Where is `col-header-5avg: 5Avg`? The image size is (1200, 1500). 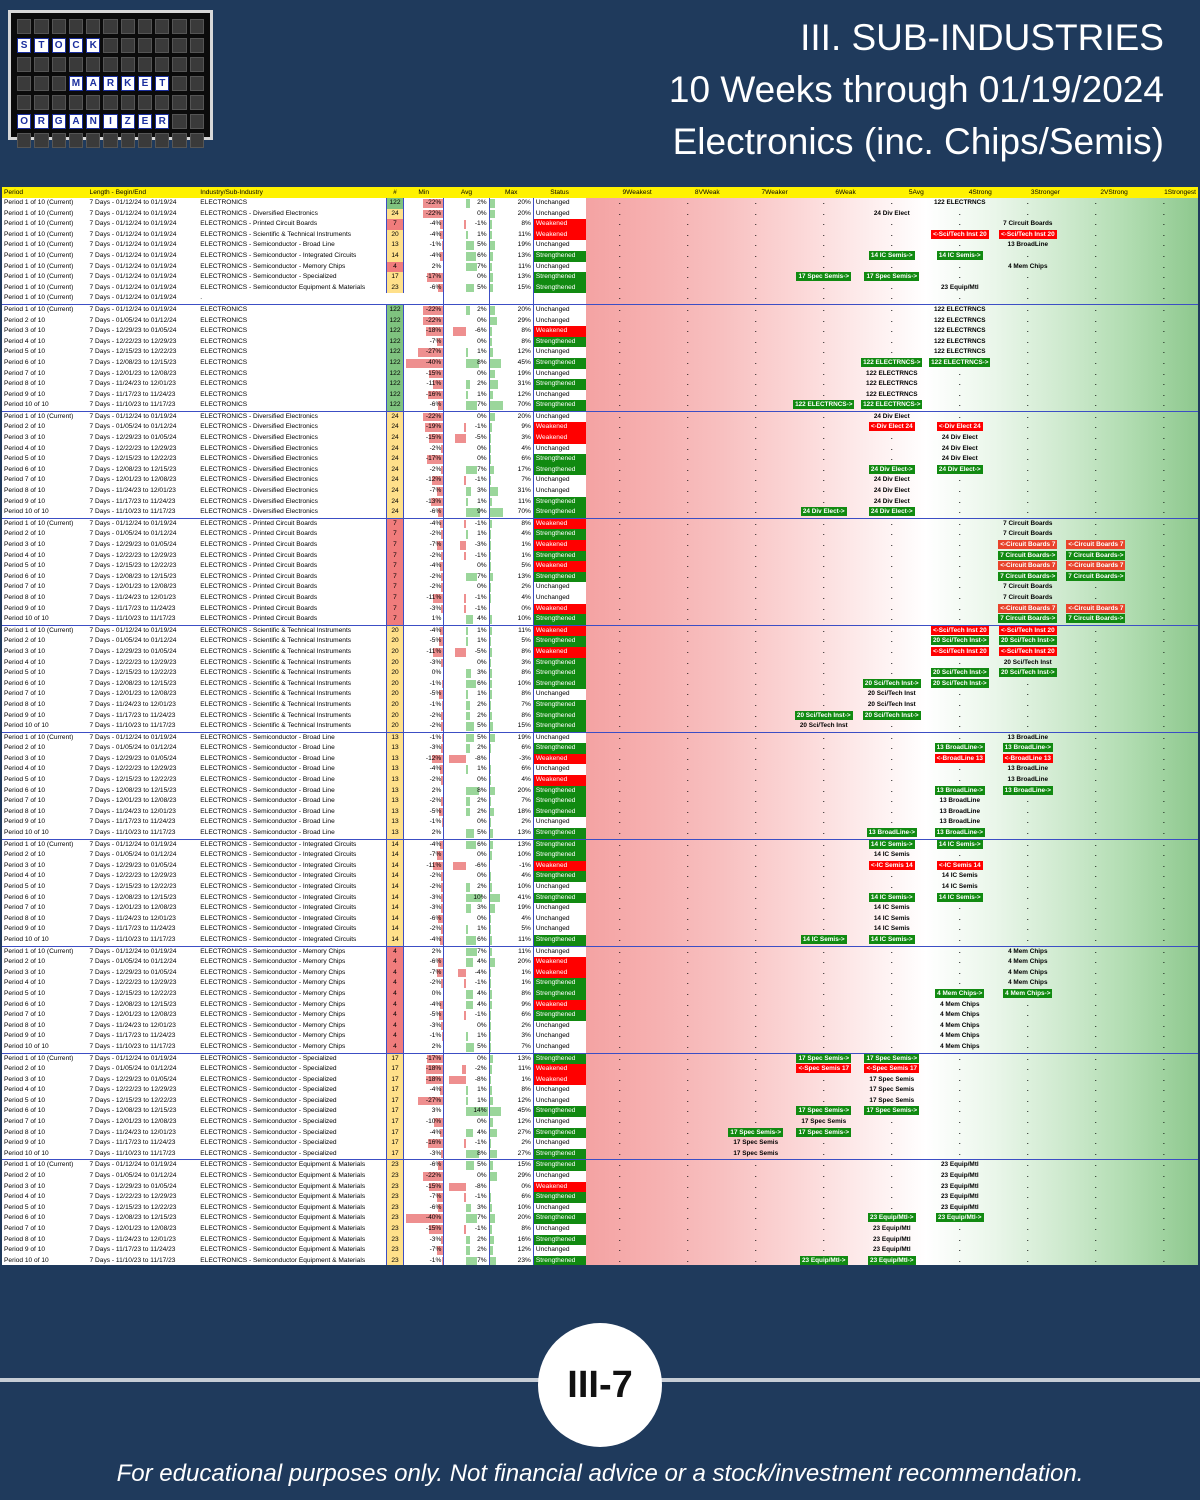 col-header-5avg: 5Avg is located at coordinates (891, 192).